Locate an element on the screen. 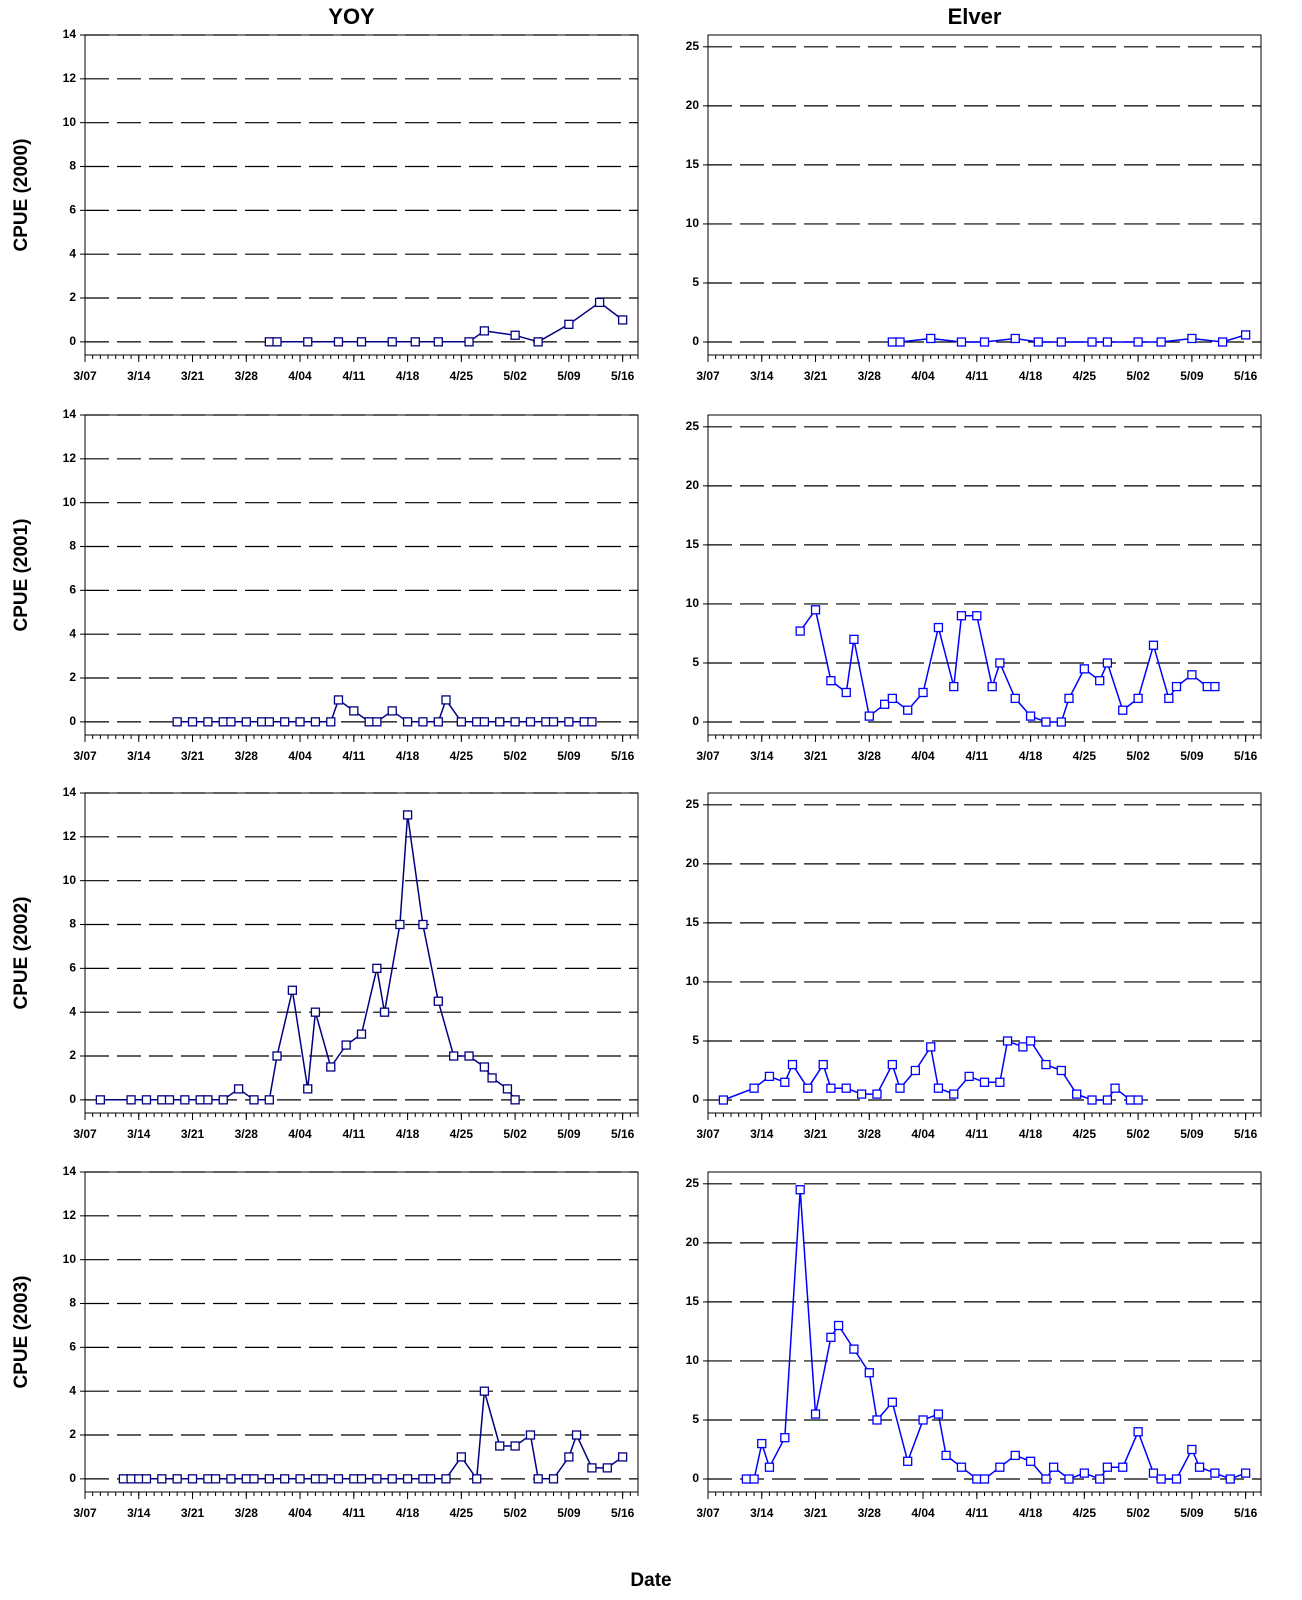 The width and height of the screenshot is (1302, 1600). y-tick-label: 0 is located at coordinates (72, 1099).